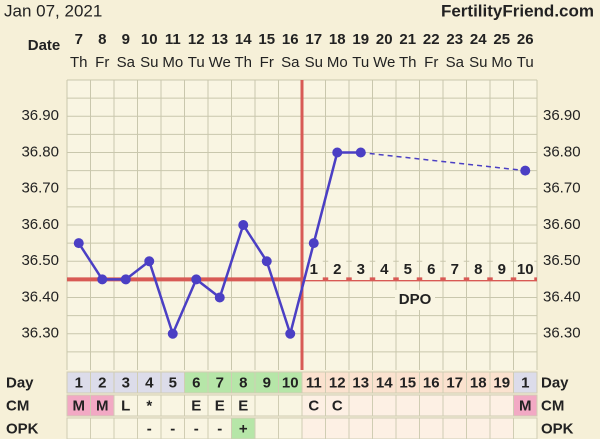 Image resolution: width=600 pixels, height=439 pixels. I want to click on cm-value: *, so click(149, 405).